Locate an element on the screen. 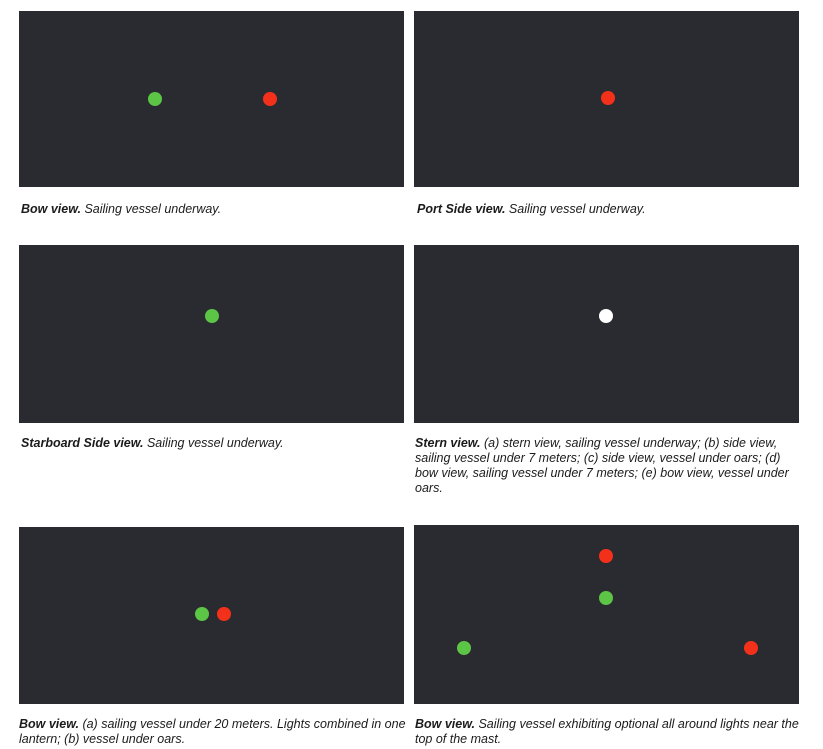 Image resolution: width=823 pixels, height=749 pixels. caption-title: Starboard Side view. is located at coordinates (82, 443).